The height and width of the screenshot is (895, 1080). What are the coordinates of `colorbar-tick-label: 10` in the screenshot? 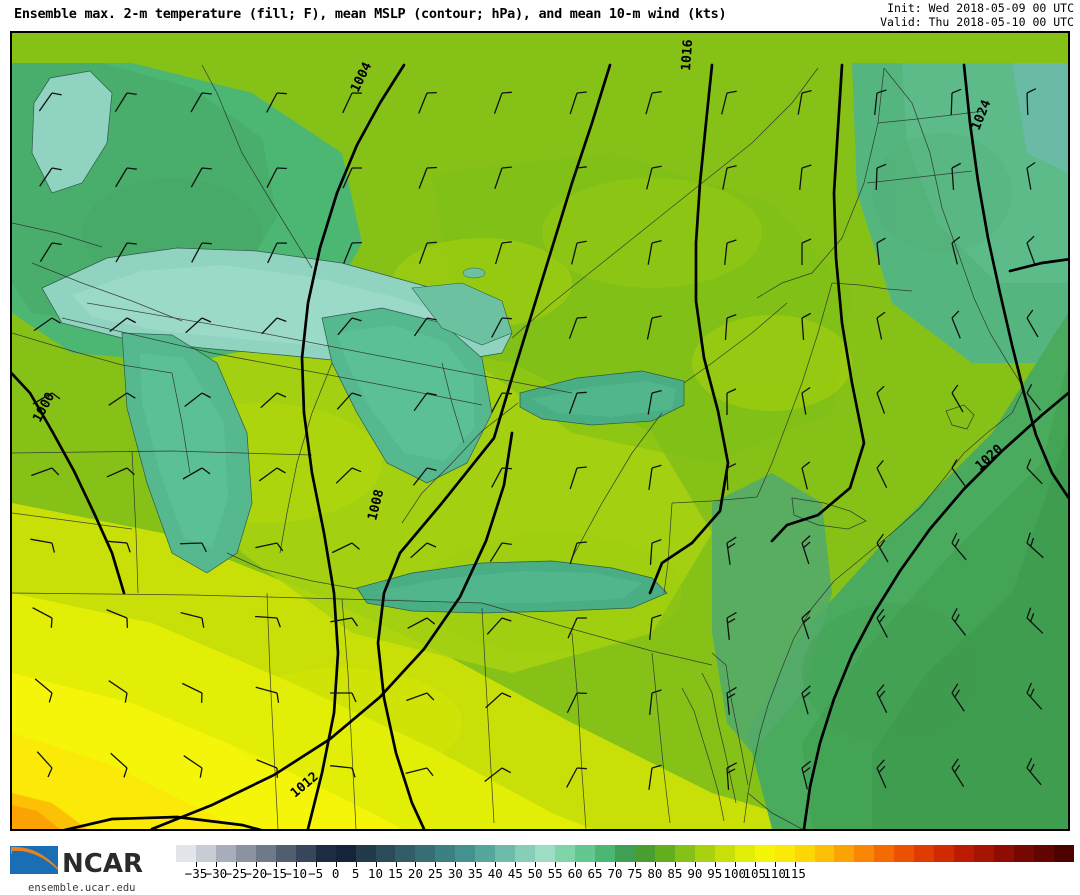 It's located at (376, 873).